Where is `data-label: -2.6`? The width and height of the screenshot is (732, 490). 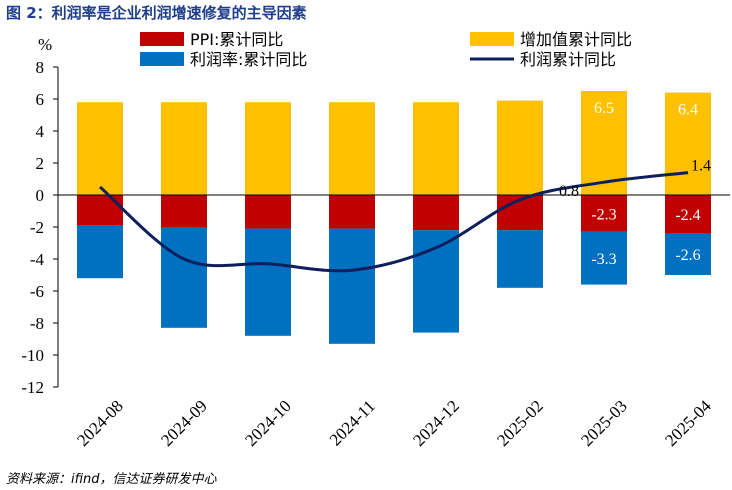
data-label: -2.6 is located at coordinates (687, 255).